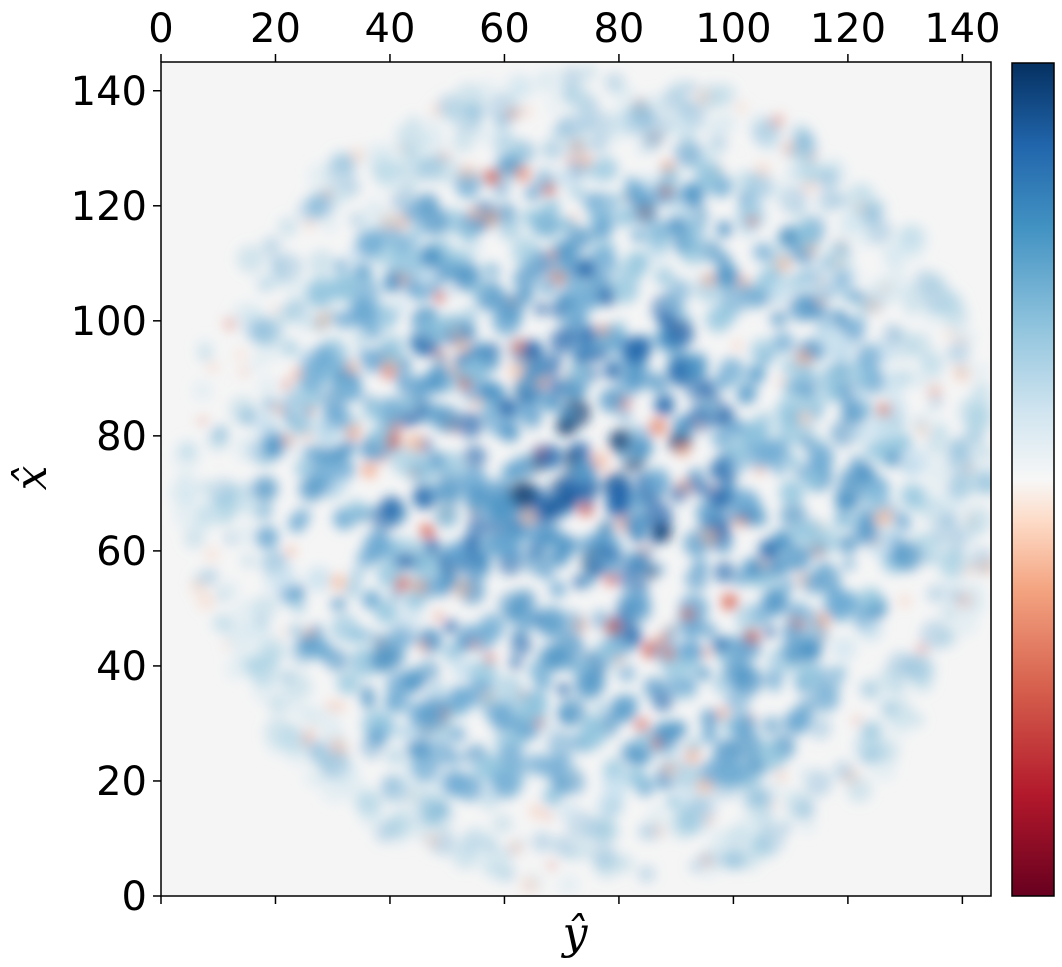  I want to click on y-tick-label: 60, so click(121, 552).